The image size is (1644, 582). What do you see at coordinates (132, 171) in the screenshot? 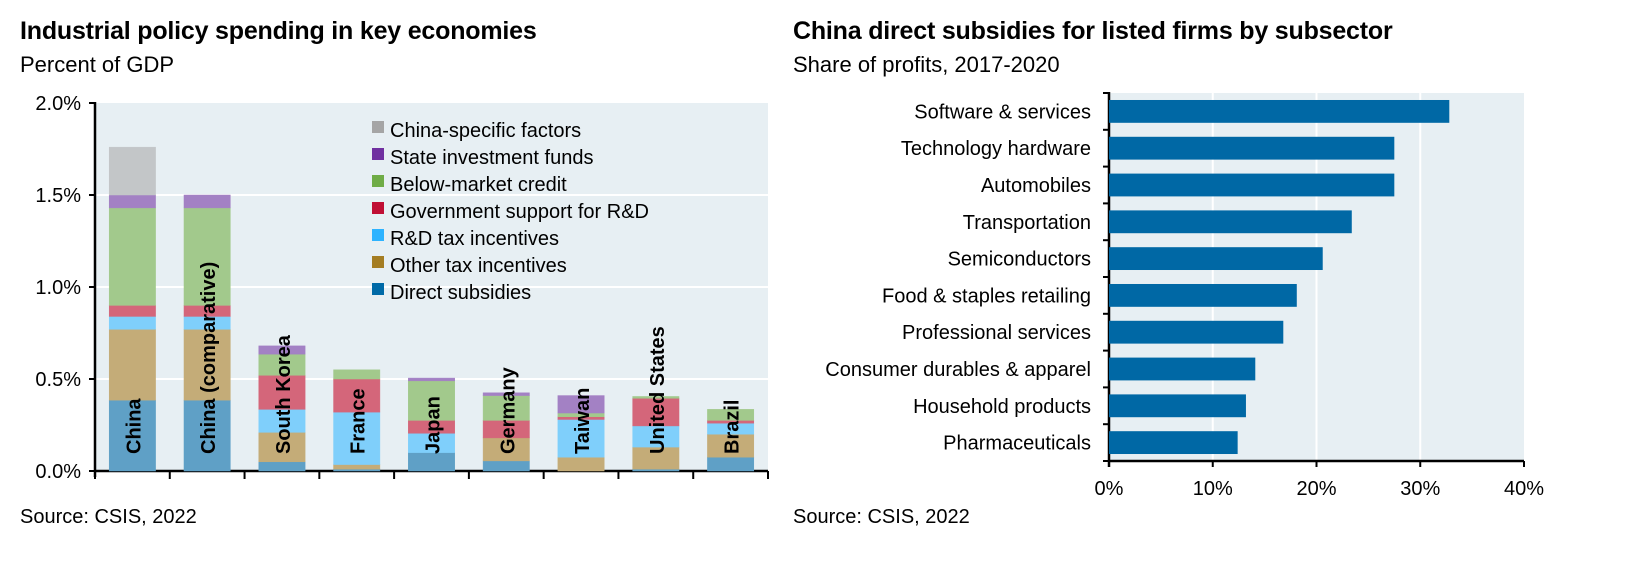
I see `bar-segment-china-specific-factors` at bounding box center [132, 171].